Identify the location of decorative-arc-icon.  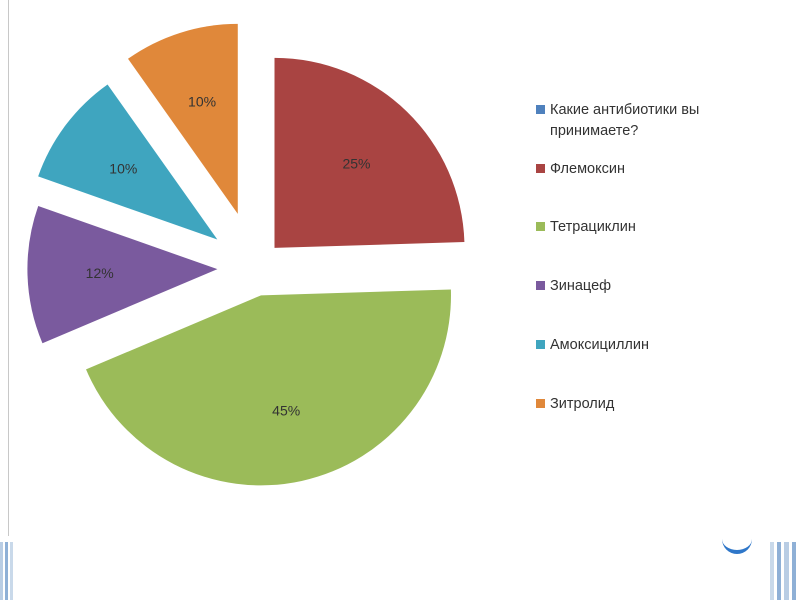
(737, 541).